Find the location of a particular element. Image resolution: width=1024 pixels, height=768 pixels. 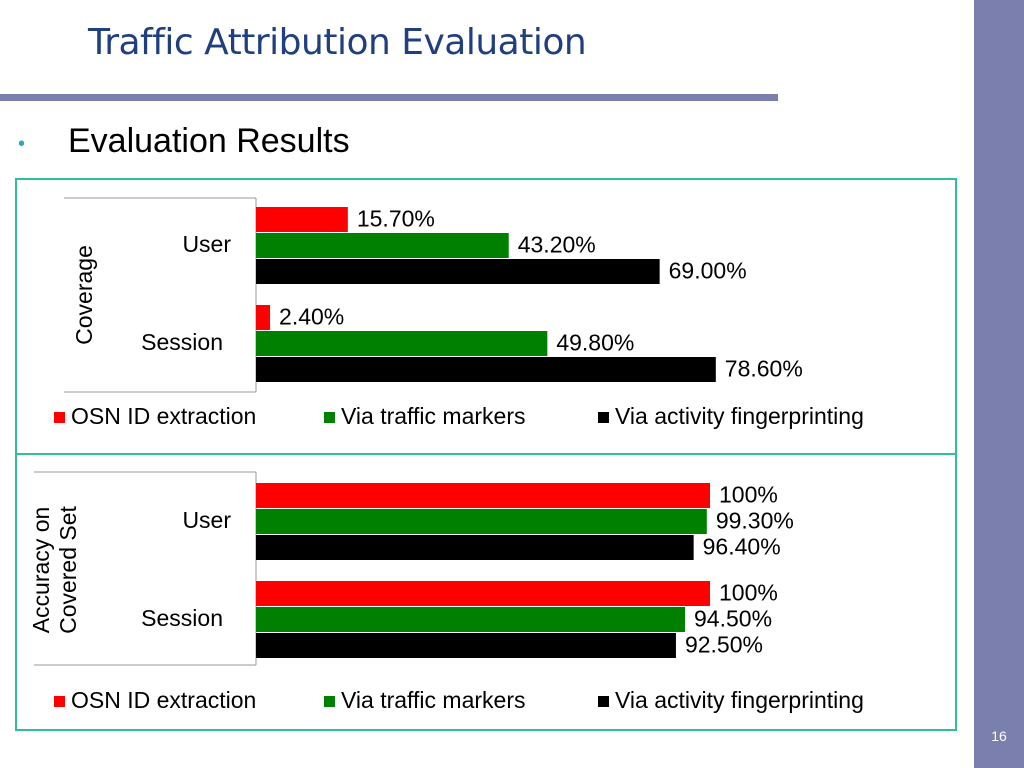

slide-title: Traffic Attribution Evaluation is located at coordinates (337, 42).